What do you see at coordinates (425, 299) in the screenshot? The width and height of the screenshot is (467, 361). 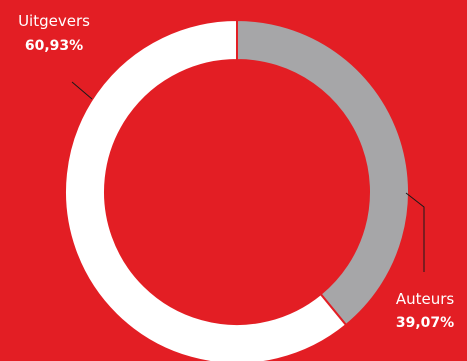 I see `legend-label-auteurs: Auteurs` at bounding box center [425, 299].